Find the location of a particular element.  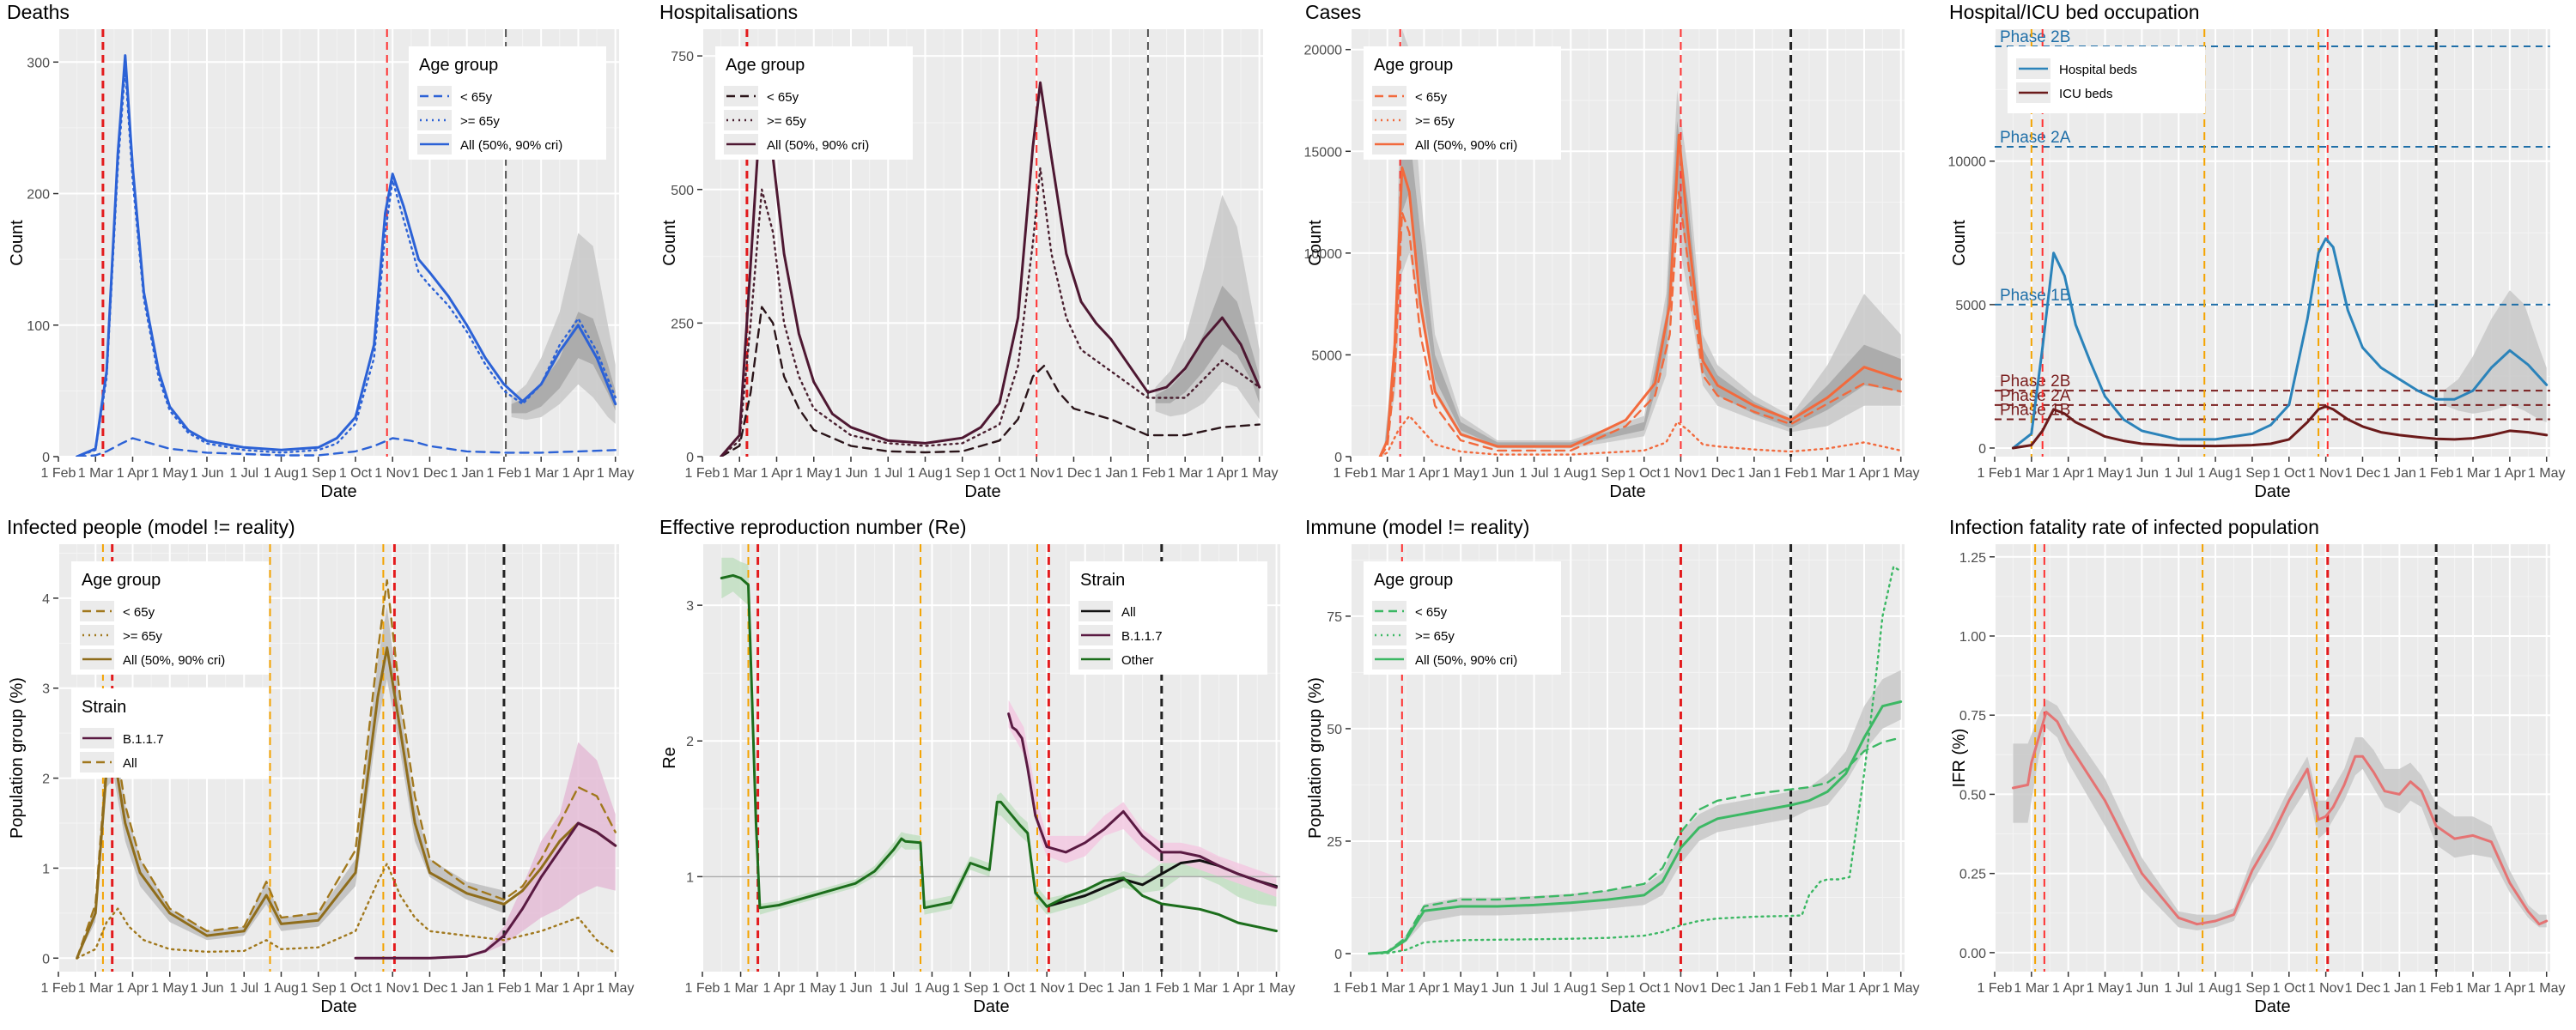

legend-entry: All is located at coordinates (1129, 612).